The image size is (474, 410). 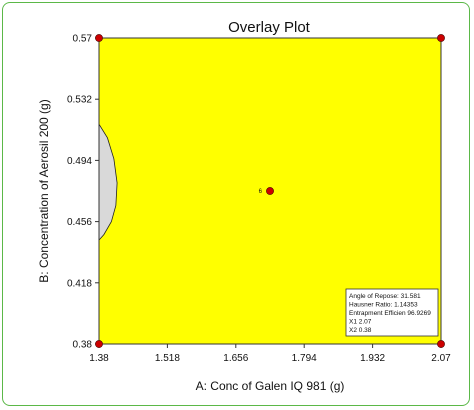 I want to click on excluded-region, so click(x=108, y=182).